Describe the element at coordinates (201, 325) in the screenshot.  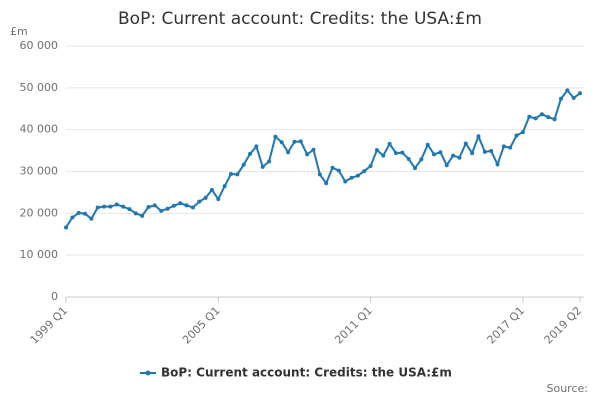
I see `x-tick-label: 2005 Q1` at that location.